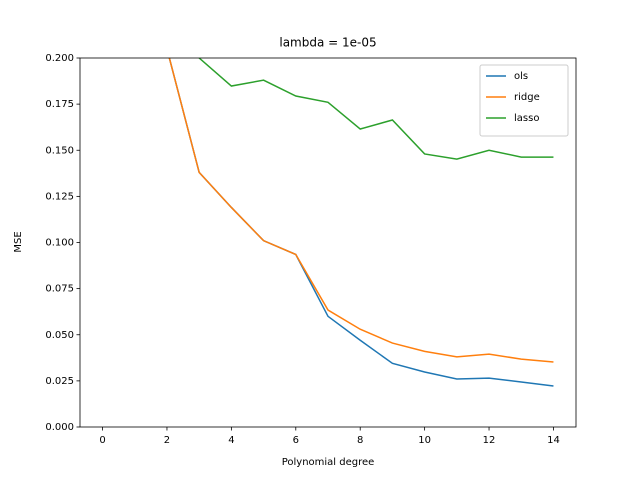 This screenshot has height=480, width=640. Describe the element at coordinates (59, 427) in the screenshot. I see `y-tick-label: 0.000` at that location.